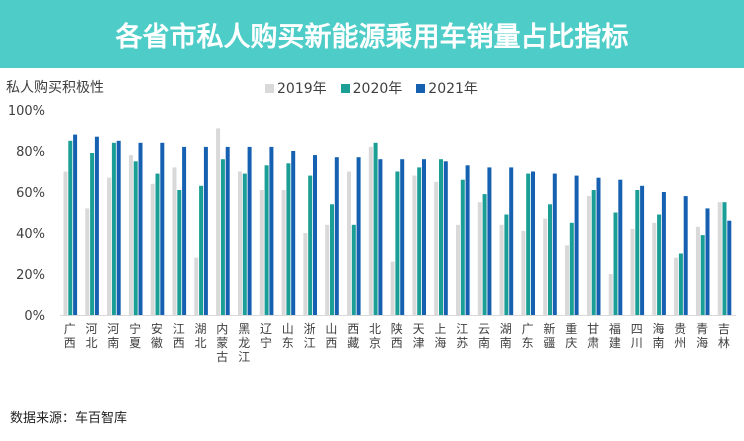 Image resolution: width=744 pixels, height=441 pixels. I want to click on x-tick-label: 广东, so click(528, 336).